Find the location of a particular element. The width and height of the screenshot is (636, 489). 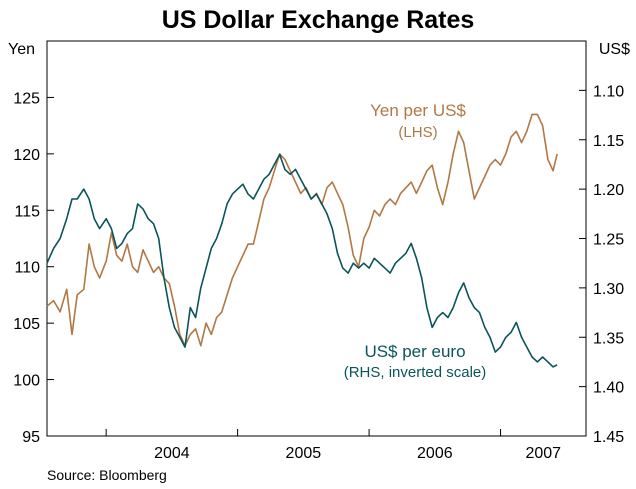

right-tick-label: 1.10 is located at coordinates (608, 91).